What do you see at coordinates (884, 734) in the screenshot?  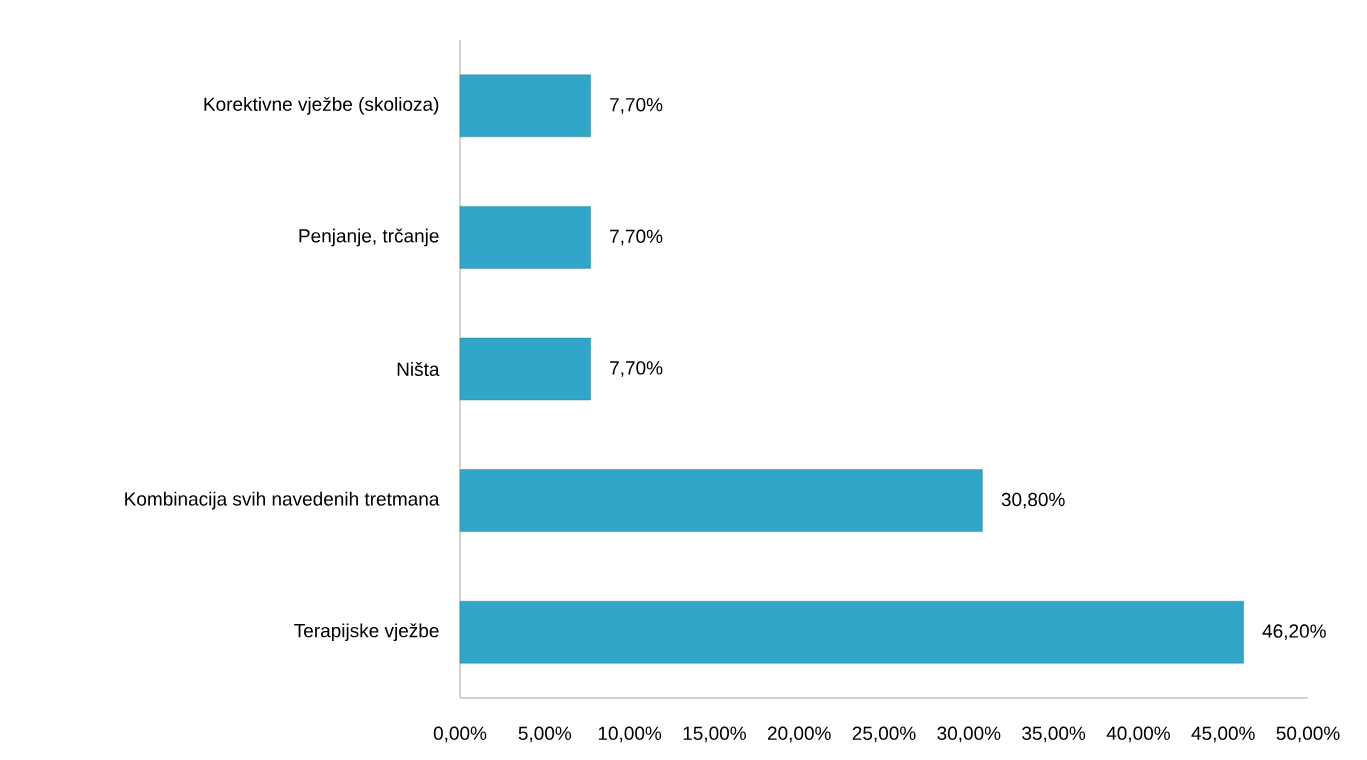 I see `x-tick-label: 25,00%` at bounding box center [884, 734].